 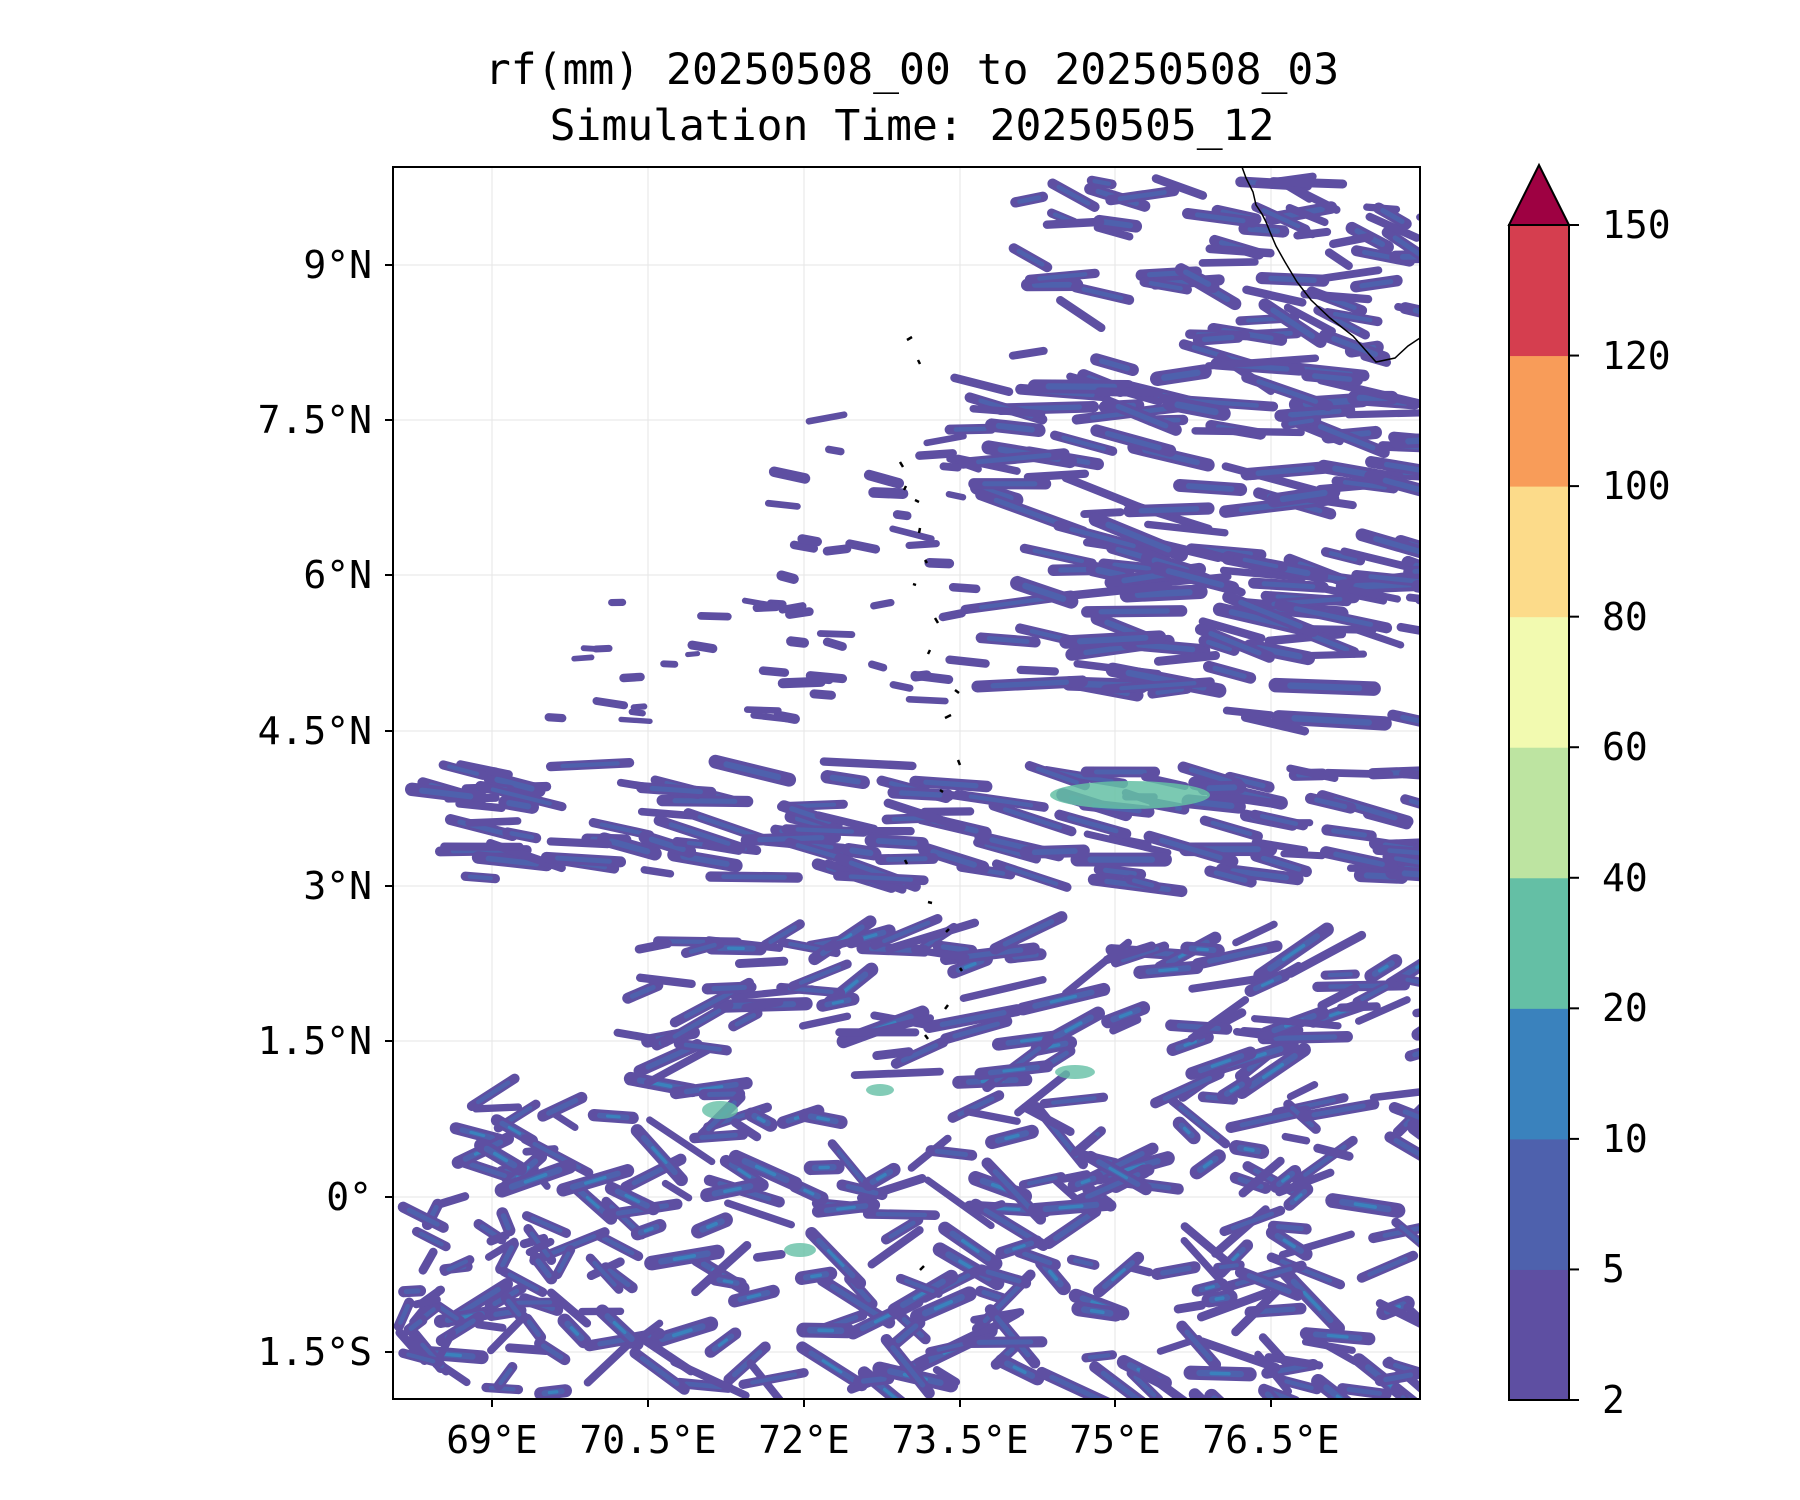 What do you see at coordinates (1625, 878) in the screenshot?
I see `colorbar-label-40: 40` at bounding box center [1625, 878].